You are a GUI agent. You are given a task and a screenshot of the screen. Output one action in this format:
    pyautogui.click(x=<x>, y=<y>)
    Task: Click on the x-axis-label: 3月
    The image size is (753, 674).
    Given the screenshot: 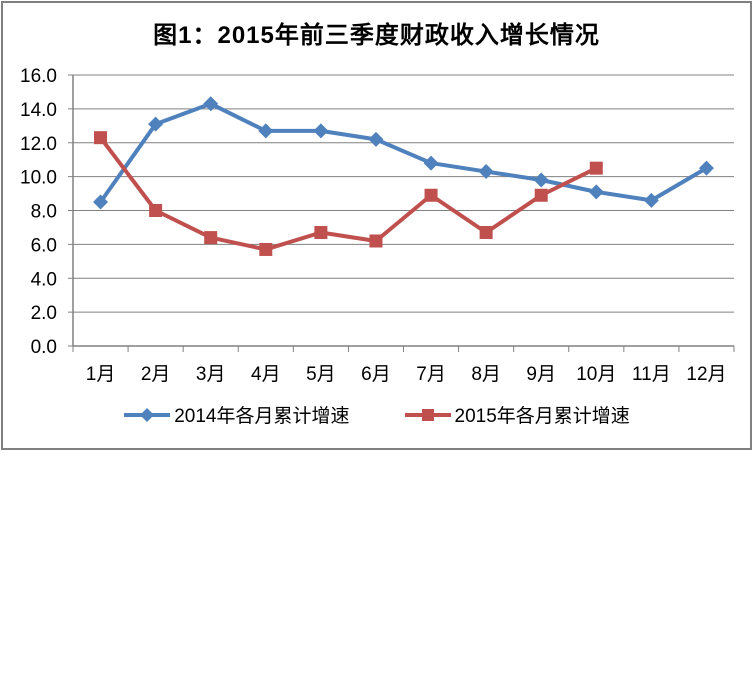 What is the action you would take?
    pyautogui.click(x=211, y=374)
    